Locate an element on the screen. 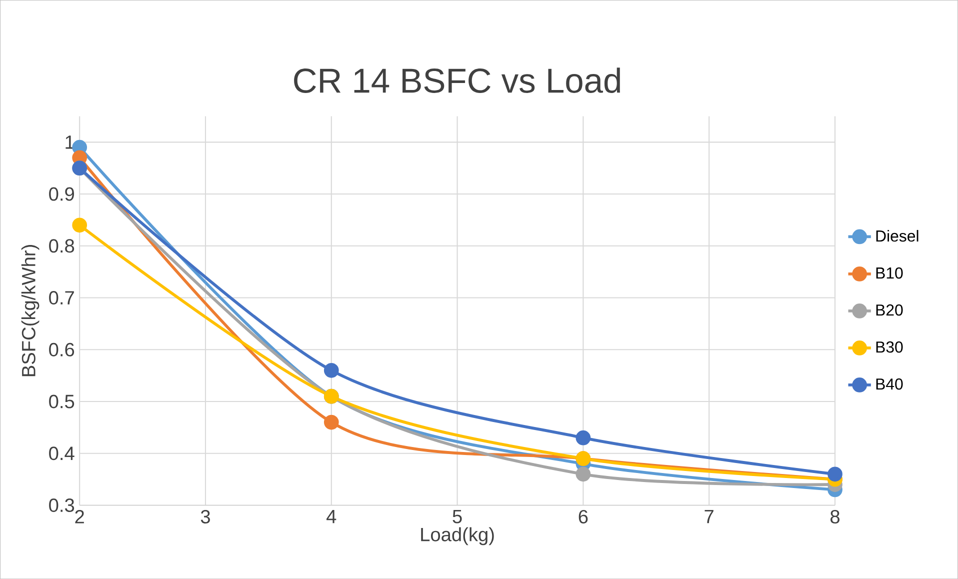  legend-label: B30 is located at coordinates (889, 347).